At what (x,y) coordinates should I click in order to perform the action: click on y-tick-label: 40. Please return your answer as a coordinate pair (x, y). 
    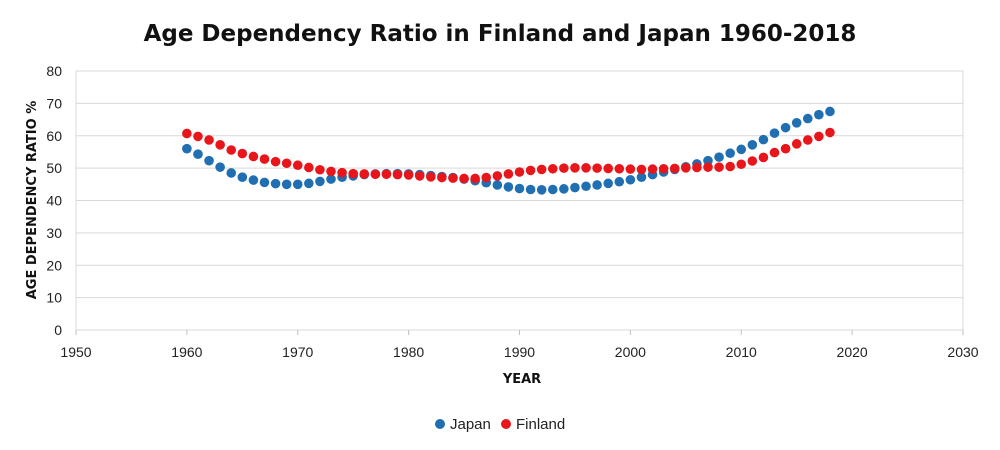
    Looking at the image, I should click on (54, 201).